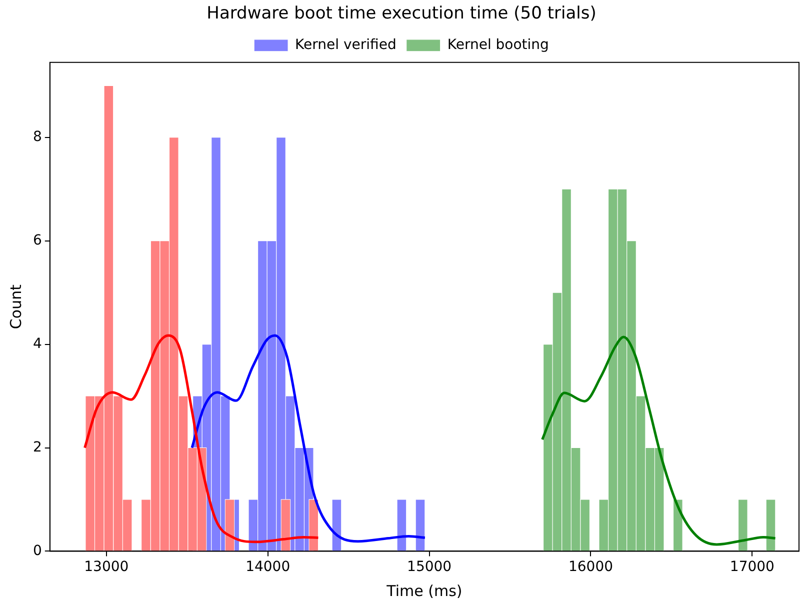 This screenshot has width=801, height=605. What do you see at coordinates (424, 591) in the screenshot?
I see `x-axis-title: Time (ms)` at bounding box center [424, 591].